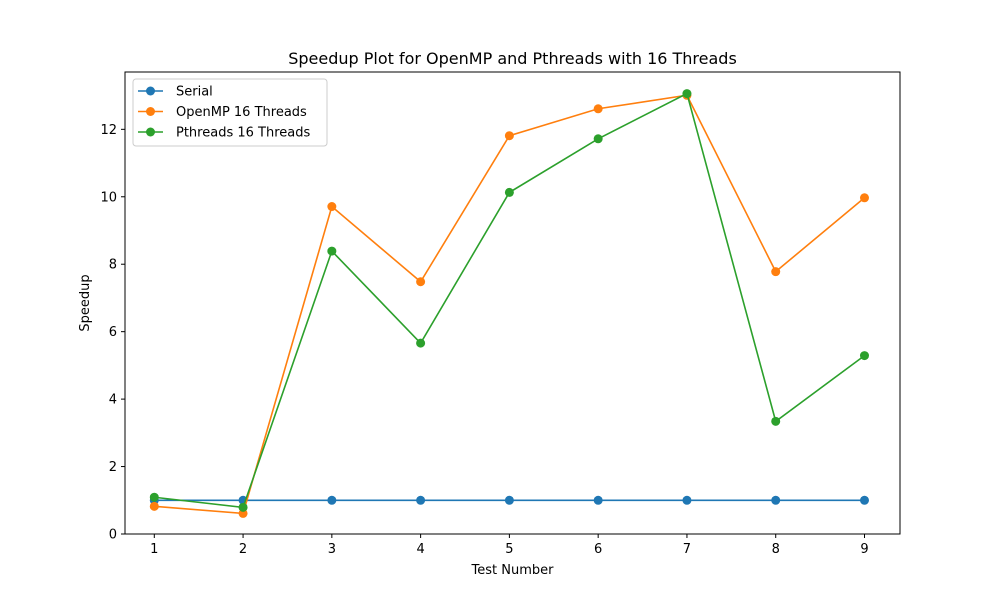 The width and height of the screenshot is (1000, 600). Describe the element at coordinates (509, 549) in the screenshot. I see `x-tick-label: 5` at that location.